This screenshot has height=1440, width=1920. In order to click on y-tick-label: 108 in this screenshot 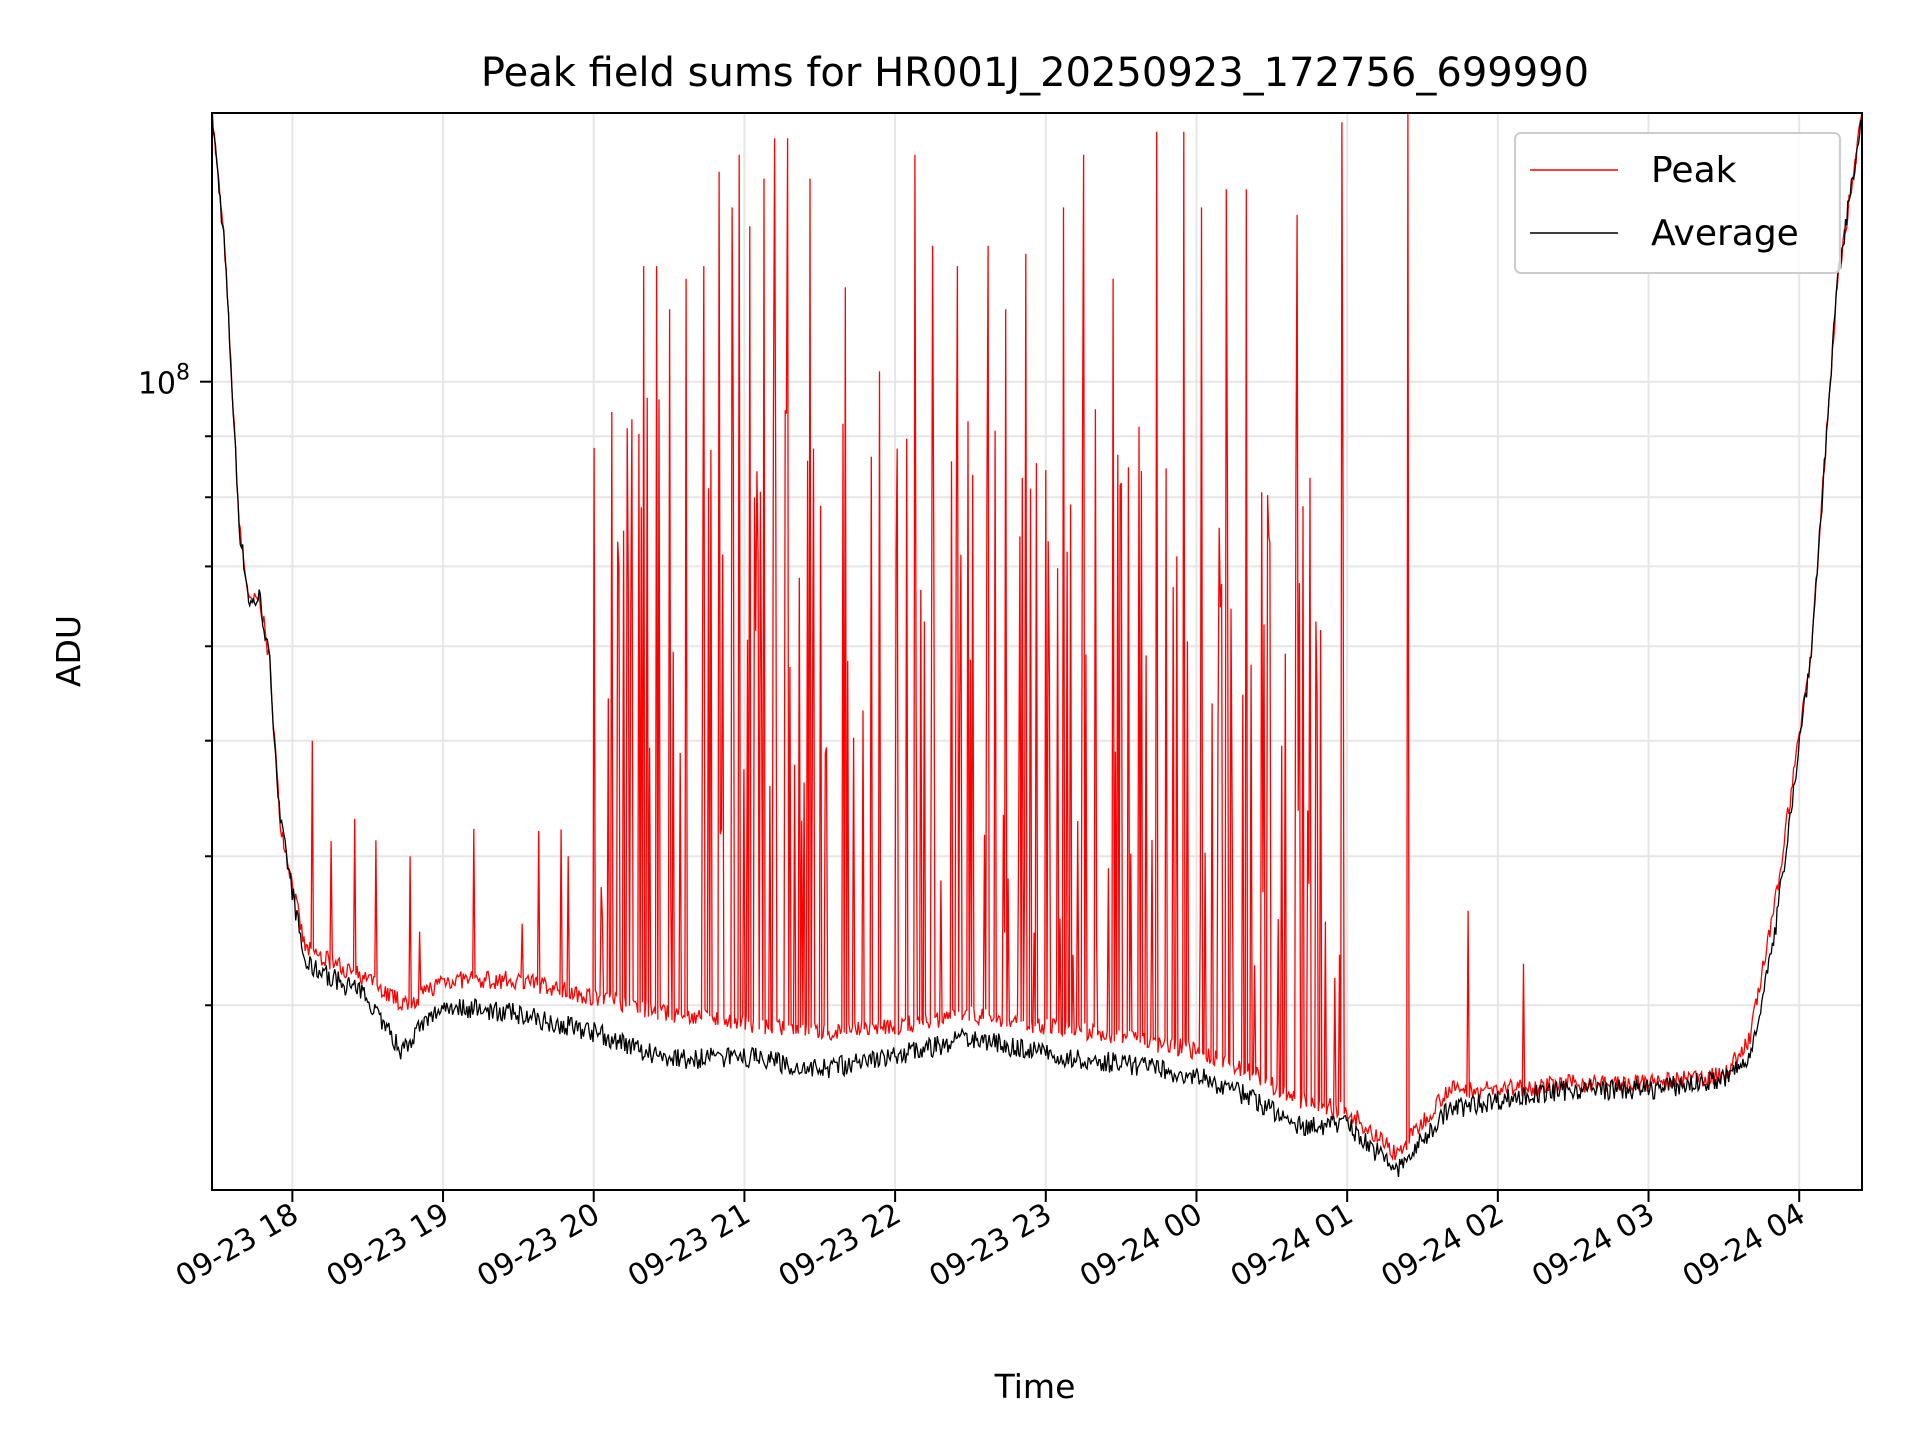, I will do `click(164, 381)`.